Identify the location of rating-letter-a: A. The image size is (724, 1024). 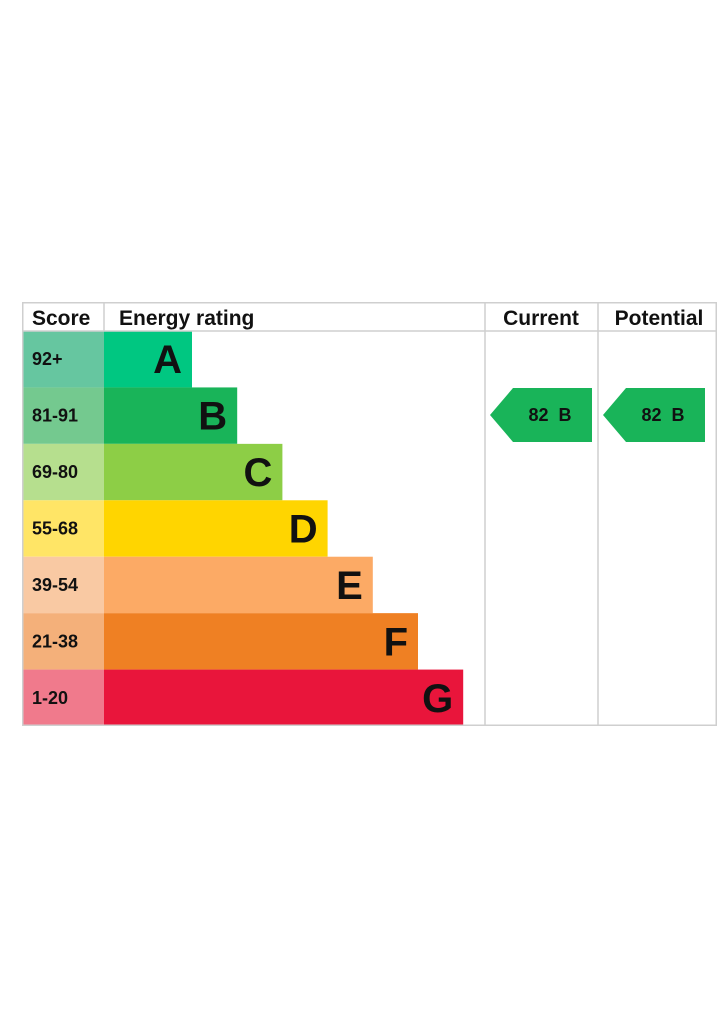
(167, 360).